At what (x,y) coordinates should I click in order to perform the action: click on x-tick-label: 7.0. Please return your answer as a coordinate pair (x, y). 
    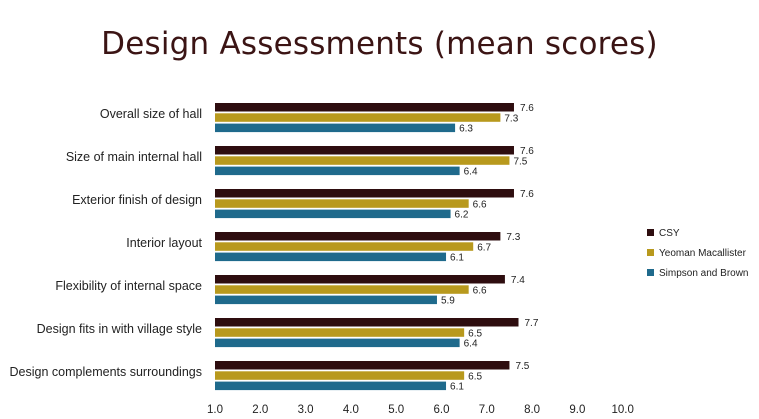
    Looking at the image, I should click on (487, 410).